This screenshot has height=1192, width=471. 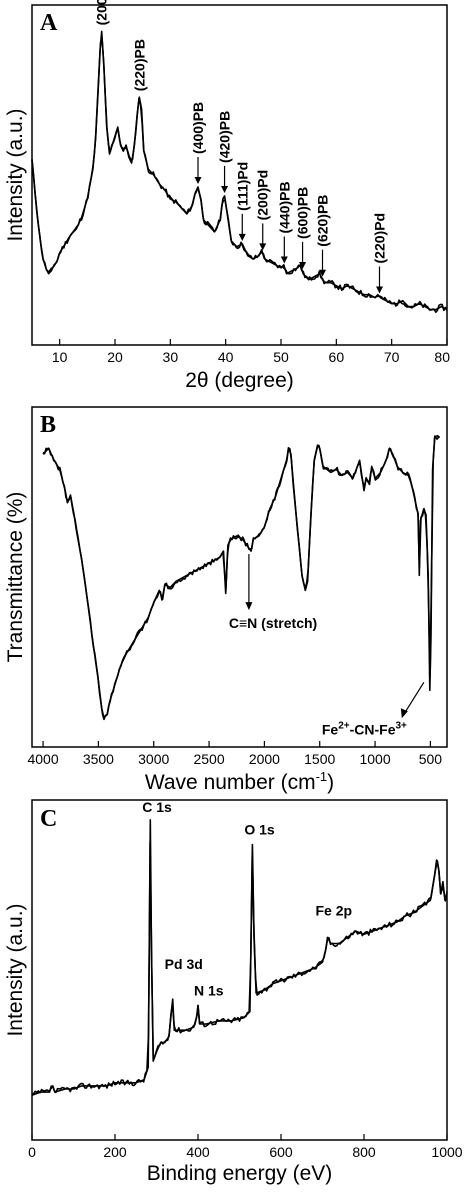 I want to click on peak-label: (200)Pd, so click(x=263, y=195).